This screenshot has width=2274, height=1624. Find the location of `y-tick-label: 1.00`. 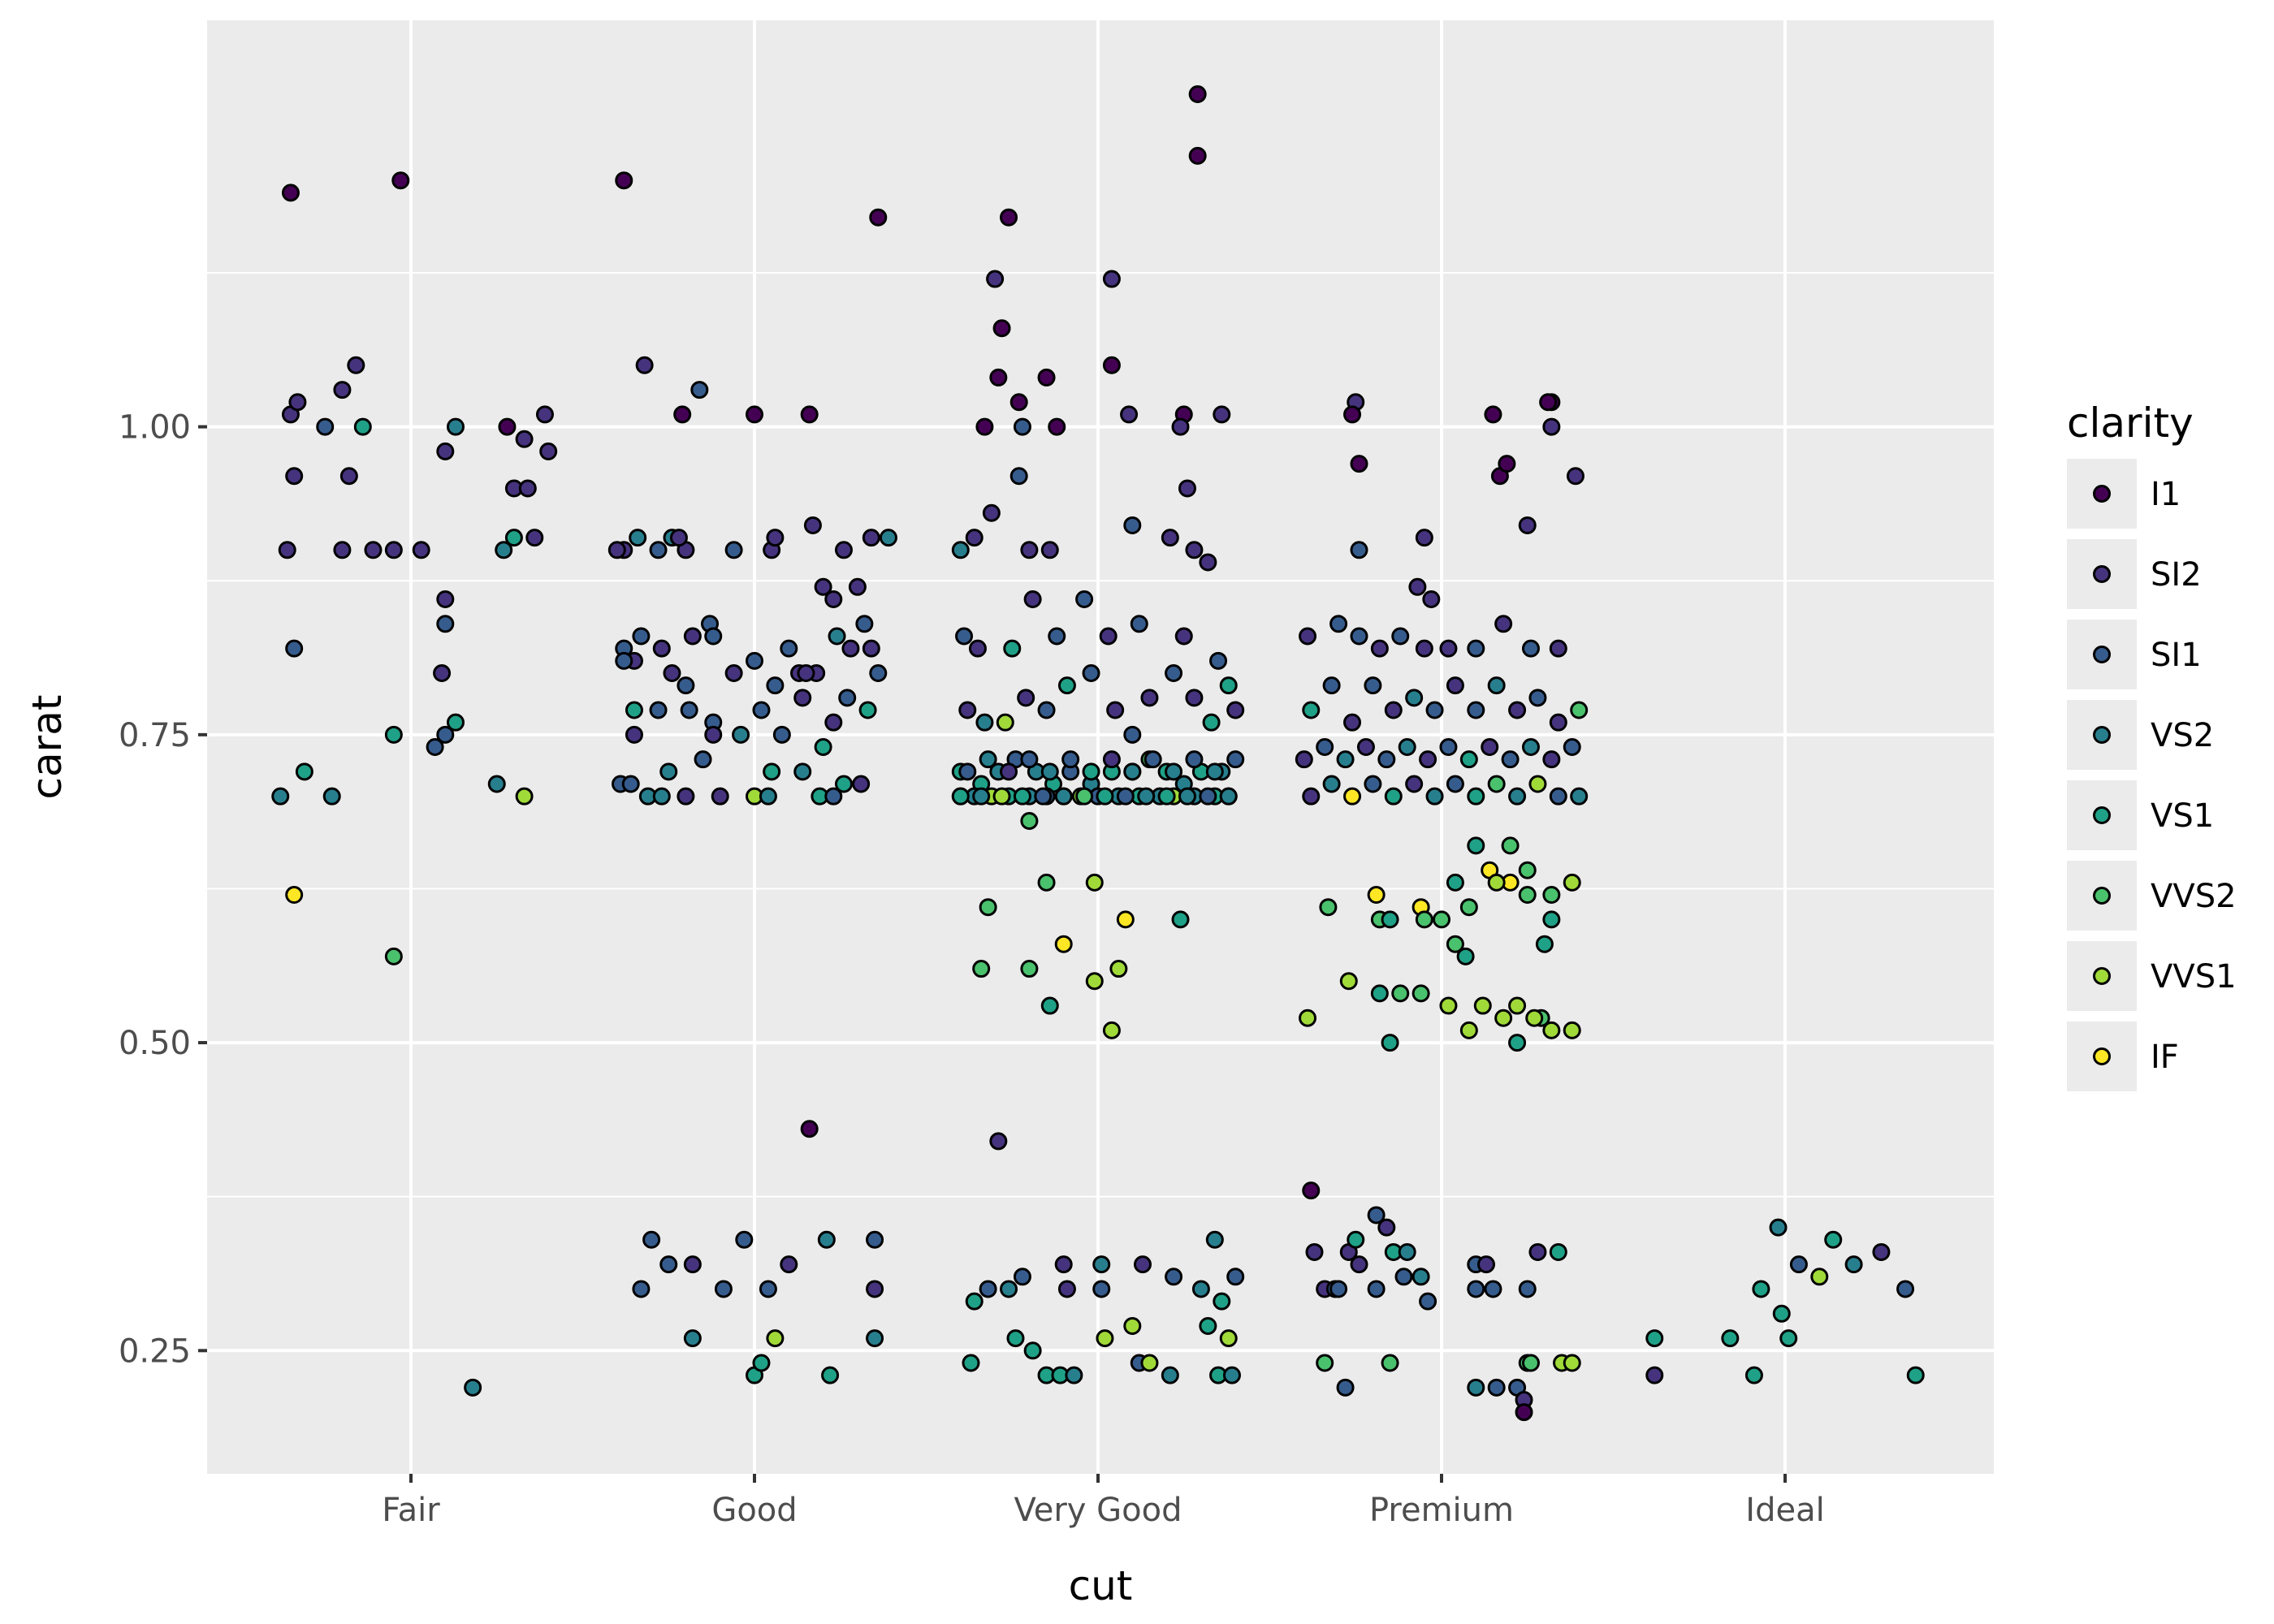

y-tick-label: 1.00 is located at coordinates (155, 428).